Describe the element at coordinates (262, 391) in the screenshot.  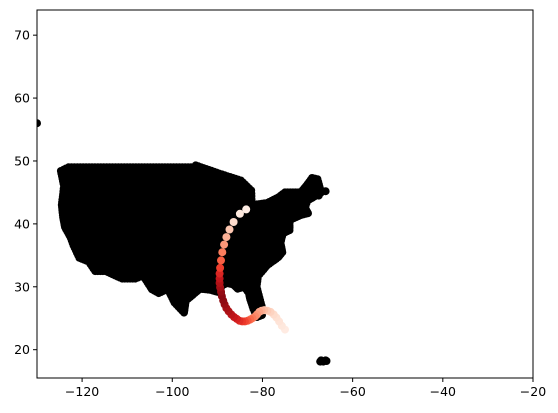
I see `x-tick-label: −80` at that location.